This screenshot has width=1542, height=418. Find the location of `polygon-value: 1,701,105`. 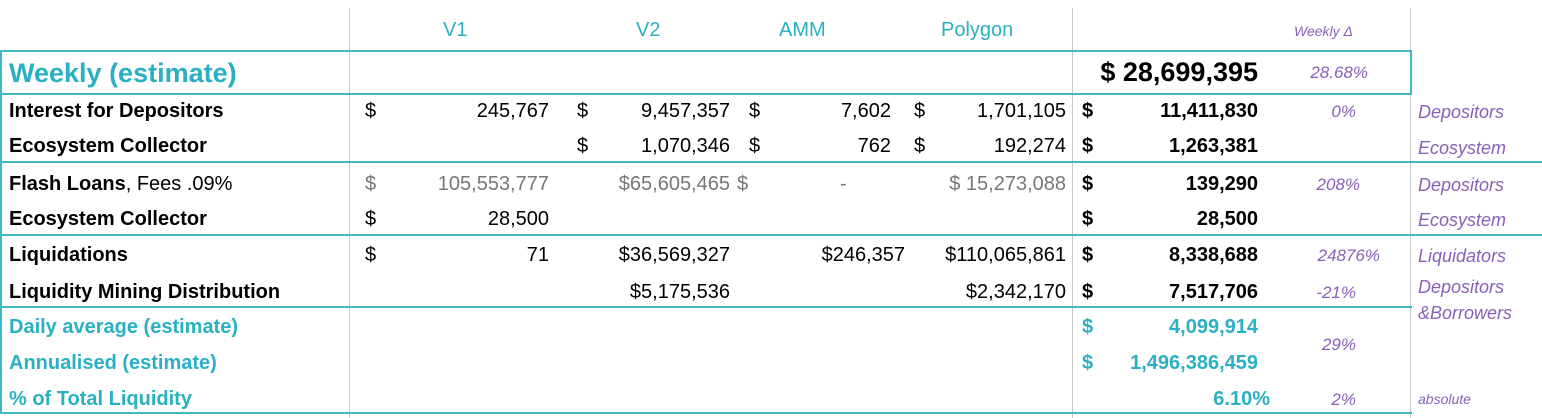

polygon-value: 1,701,105 is located at coordinates (1021, 111).